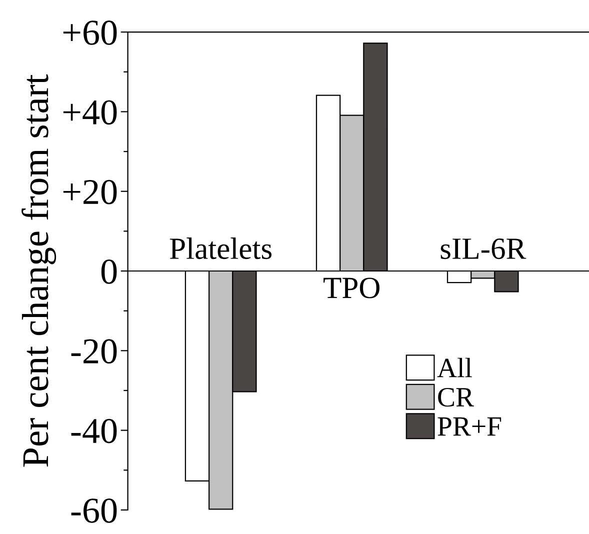 This screenshot has height=534, width=589. I want to click on y-tick-label: -60, so click(94, 510).